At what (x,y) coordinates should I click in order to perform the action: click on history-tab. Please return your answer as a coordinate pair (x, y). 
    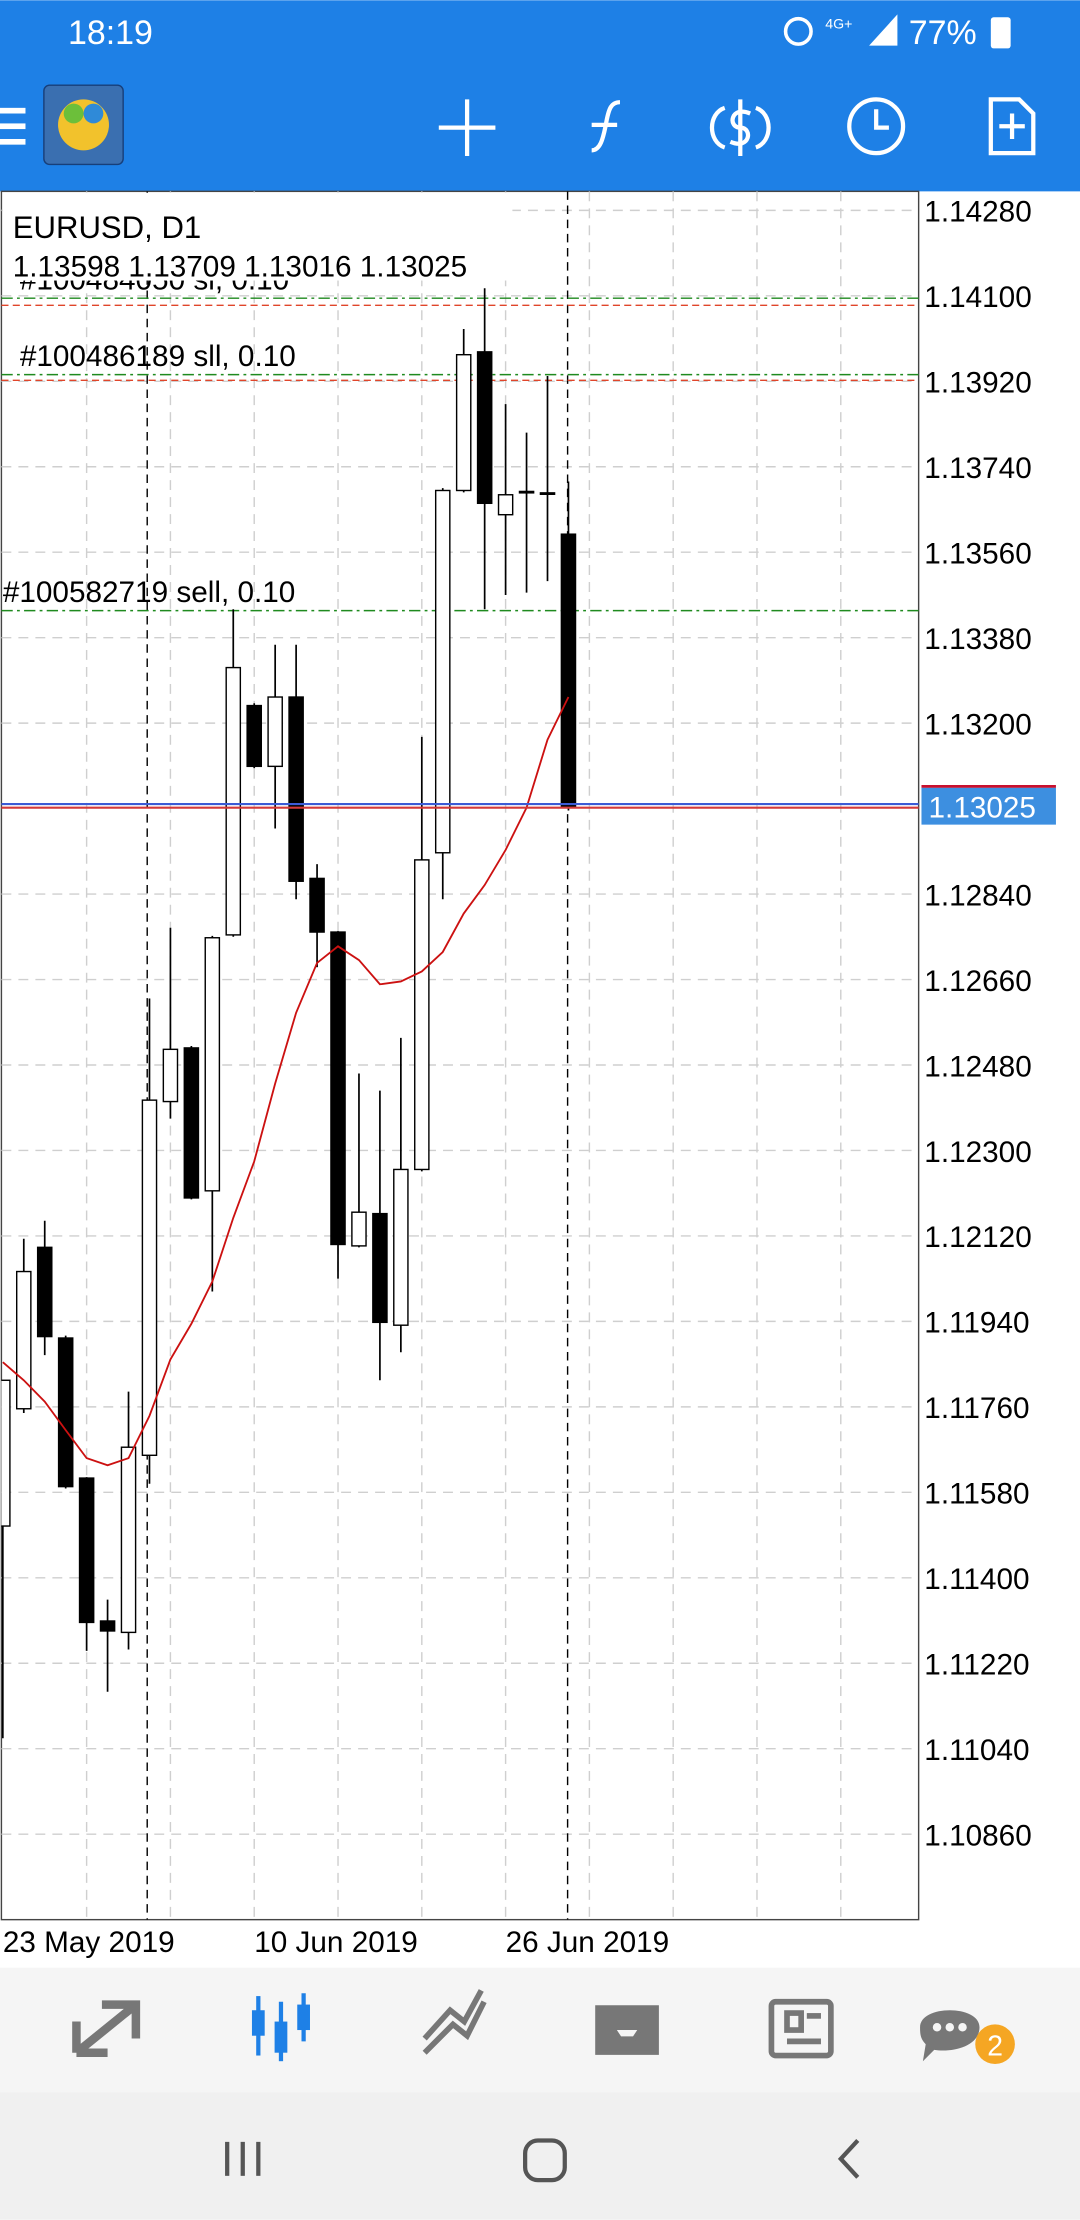
    Looking at the image, I should click on (627, 2030).